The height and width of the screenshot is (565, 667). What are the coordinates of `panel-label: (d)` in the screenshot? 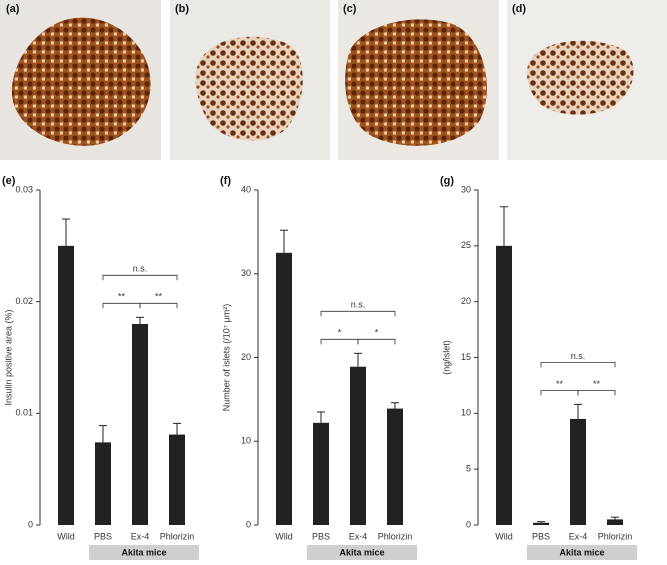 It's located at (519, 9).